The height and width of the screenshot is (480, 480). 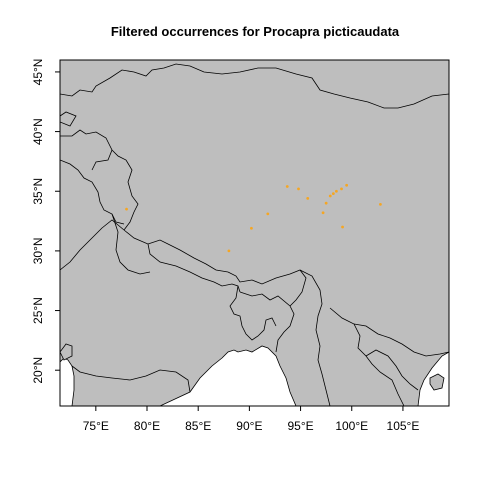 I want to click on border-india-central, so click(x=131, y=244).